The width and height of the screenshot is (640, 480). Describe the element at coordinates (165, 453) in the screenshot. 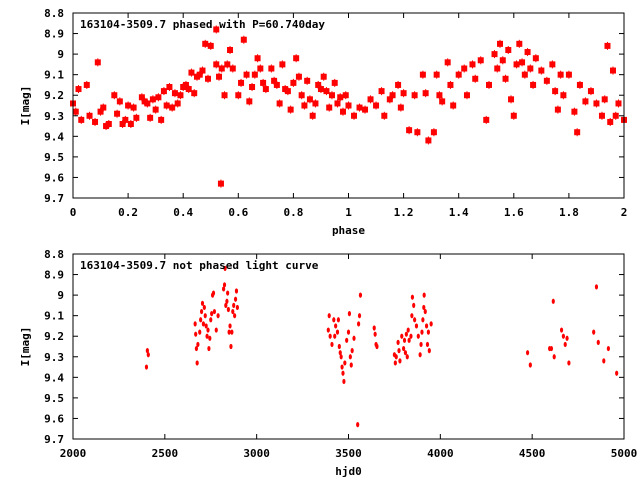

I see `x-tick-label: 2500` at that location.